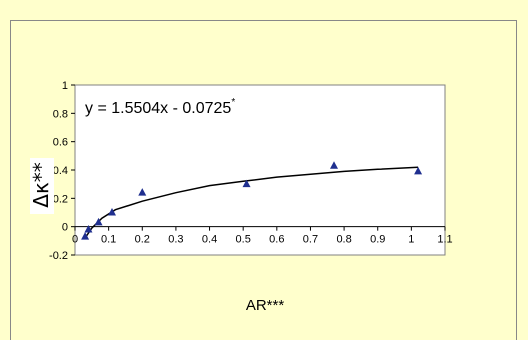 This screenshot has width=528, height=340. I want to click on x-tick-label: 0.5, so click(243, 240).